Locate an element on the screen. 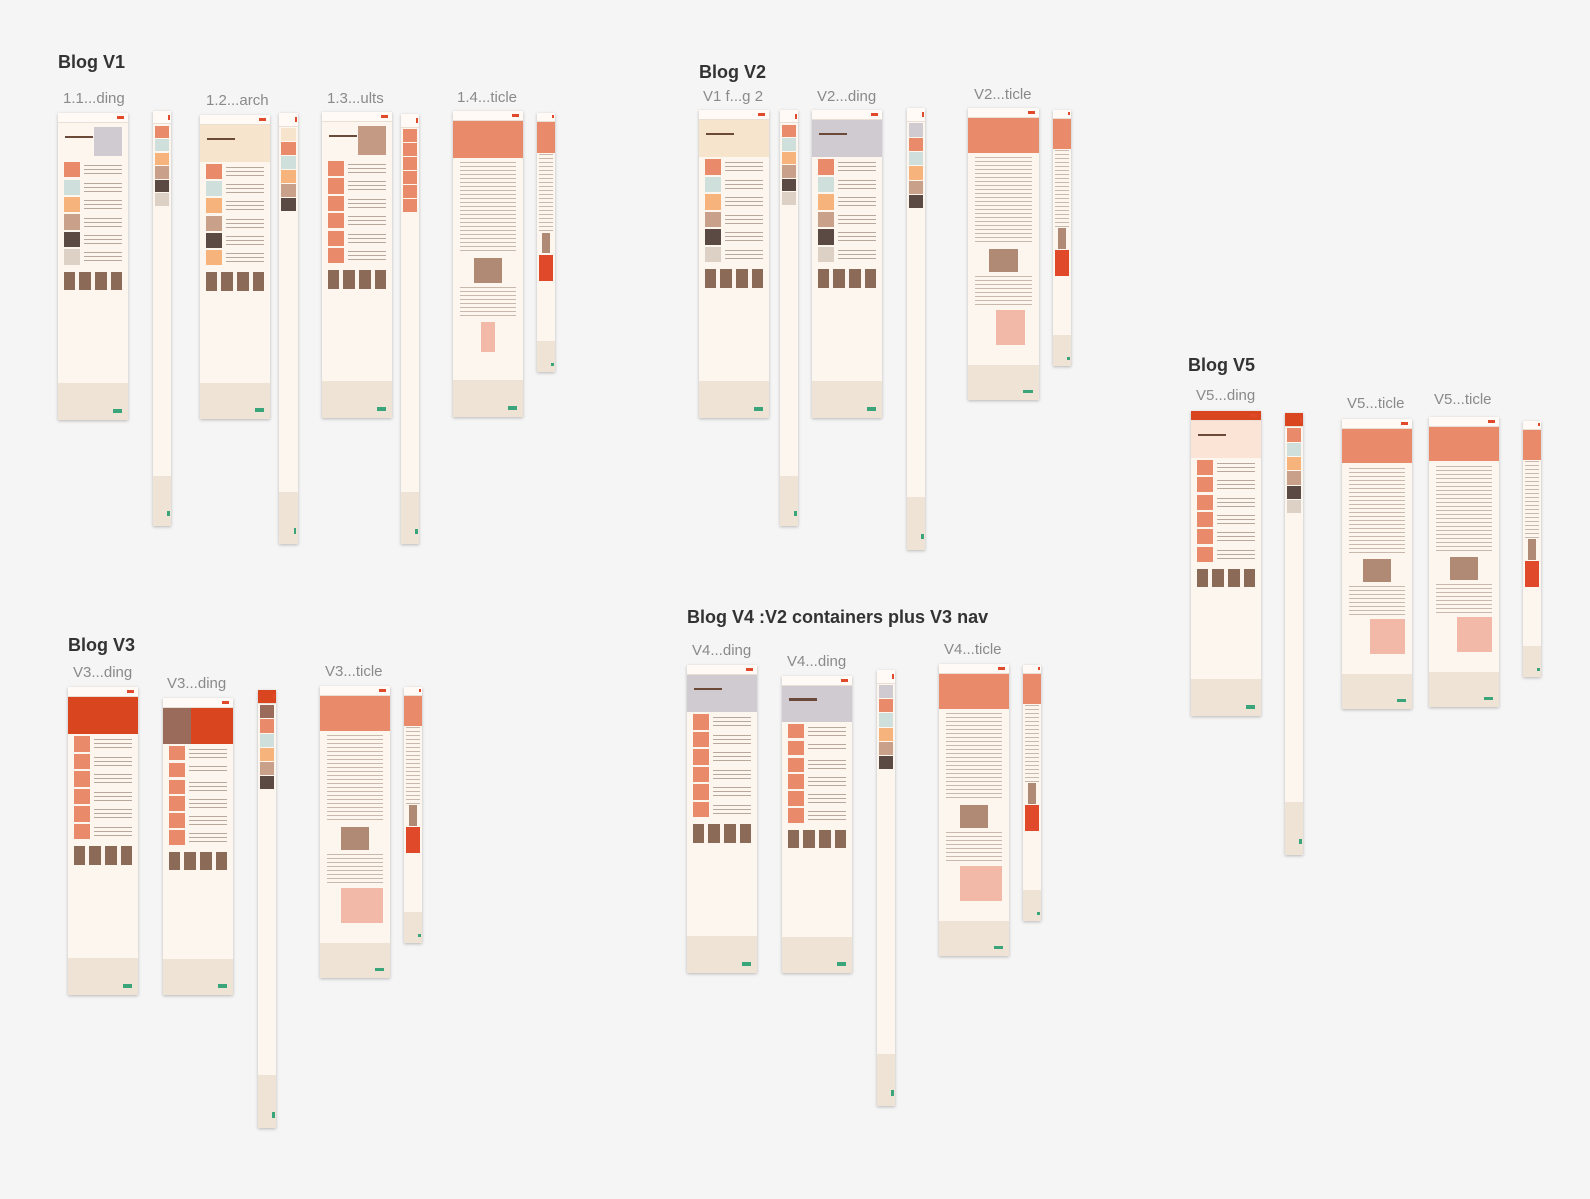 The image size is (1590, 1199). frame-label: V3...ticle is located at coordinates (354, 671).